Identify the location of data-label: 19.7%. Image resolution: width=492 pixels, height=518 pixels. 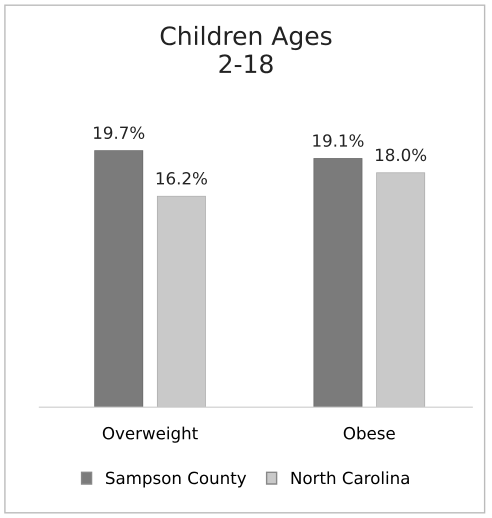
(119, 133).